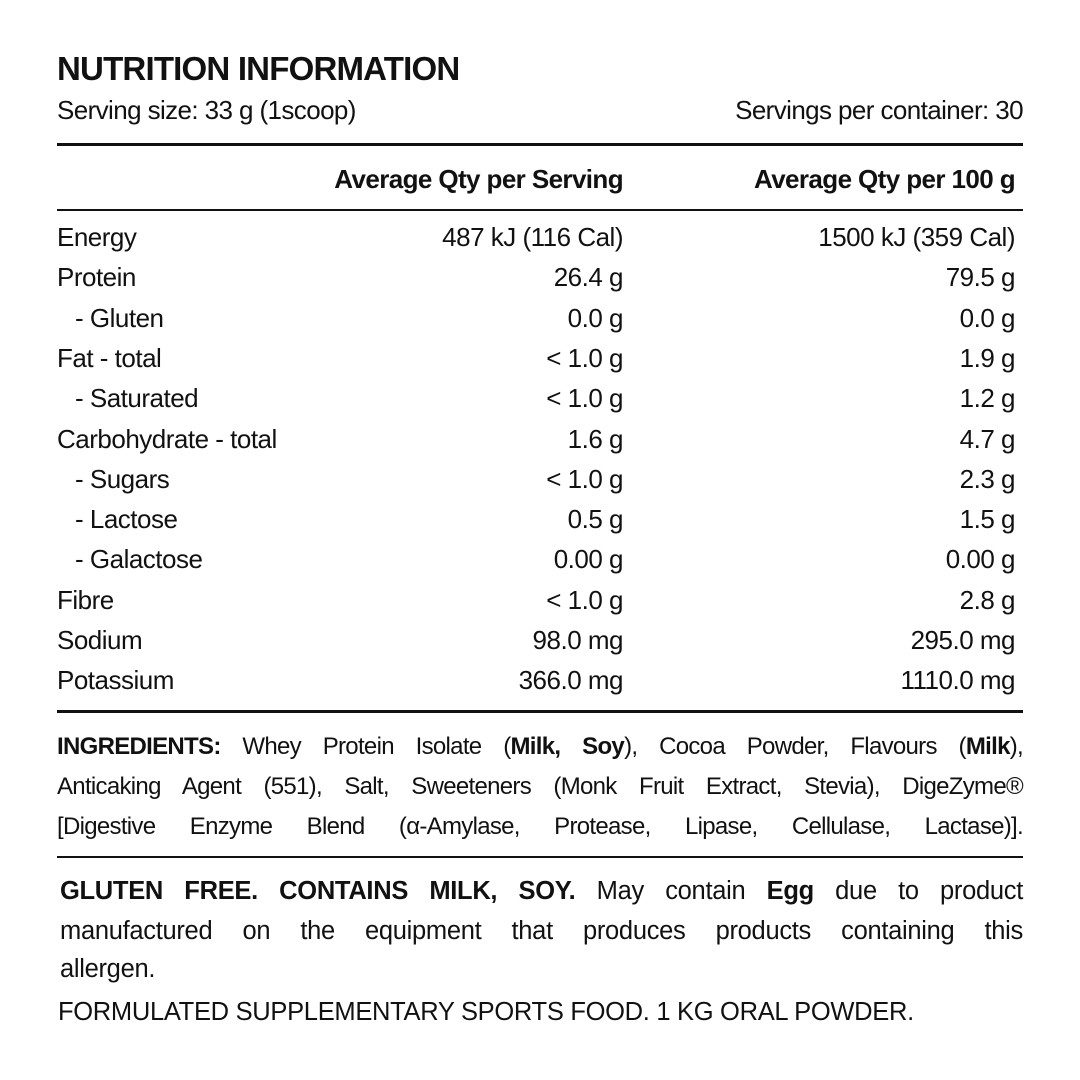 Image resolution: width=1080 pixels, height=1080 pixels. What do you see at coordinates (365, 746) in the screenshot?
I see `text: Whey Protein Isolate (` at bounding box center [365, 746].